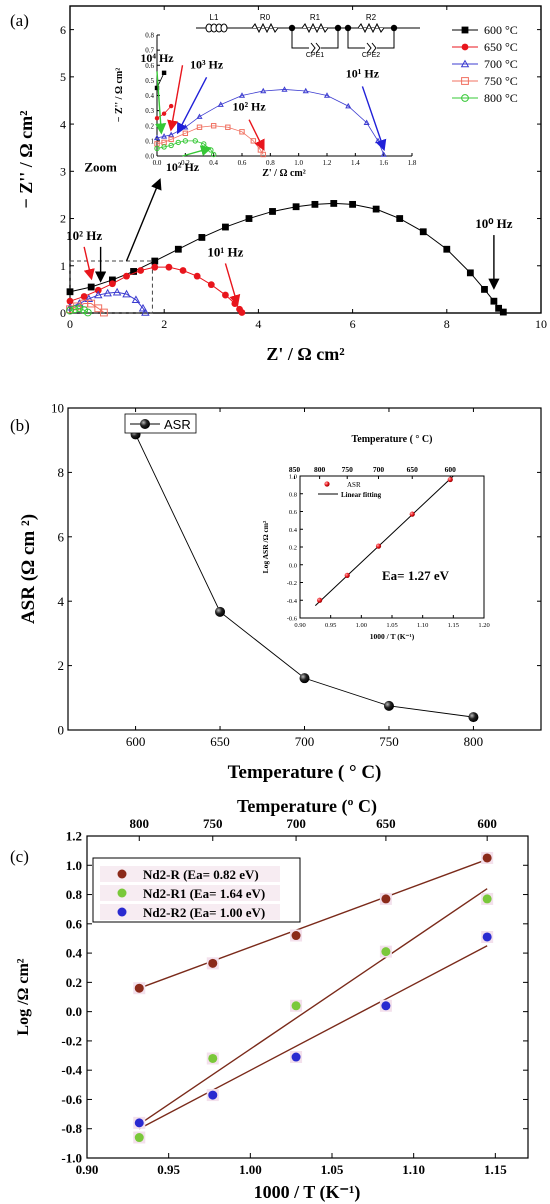 This screenshot has height=1204, width=550. Describe the element at coordinates (149, 81) in the screenshot. I see `inset-y-tick-label: 0.5` at that location.